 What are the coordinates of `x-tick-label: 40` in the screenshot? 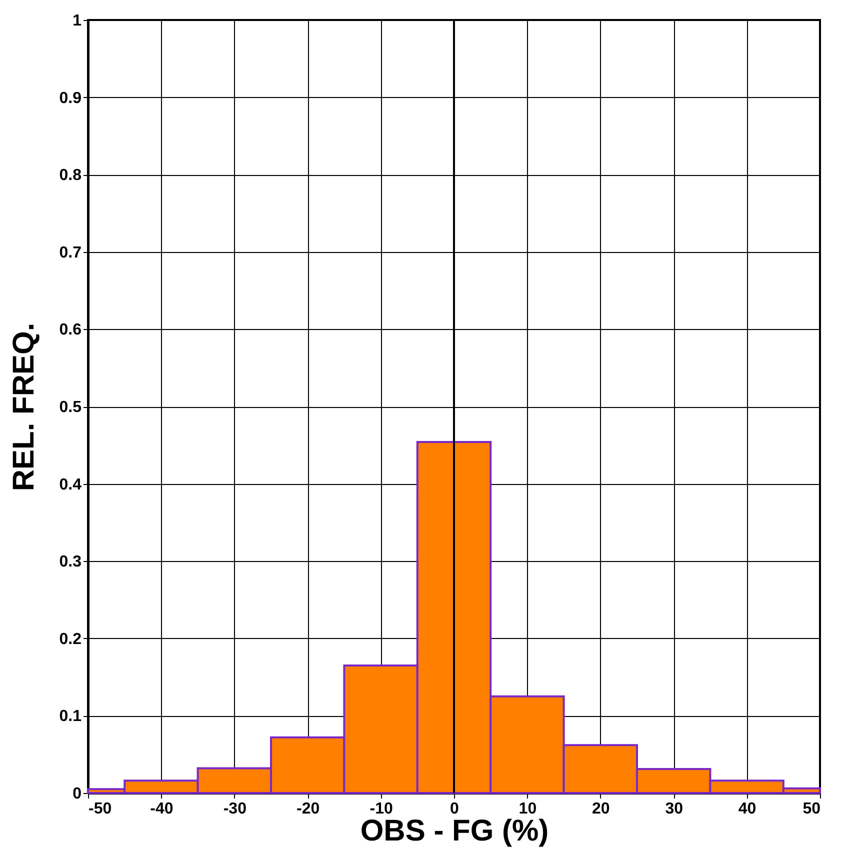 It's located at (747, 809).